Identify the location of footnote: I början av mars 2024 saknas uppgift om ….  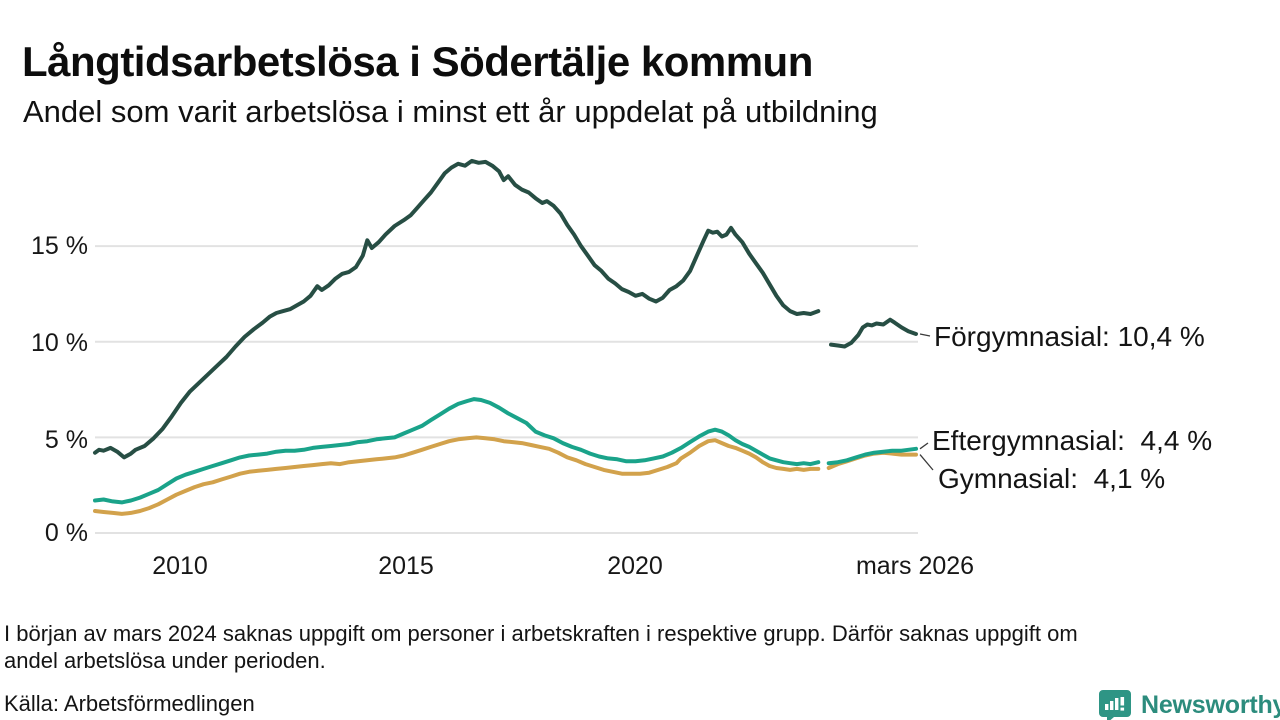
(629, 647).